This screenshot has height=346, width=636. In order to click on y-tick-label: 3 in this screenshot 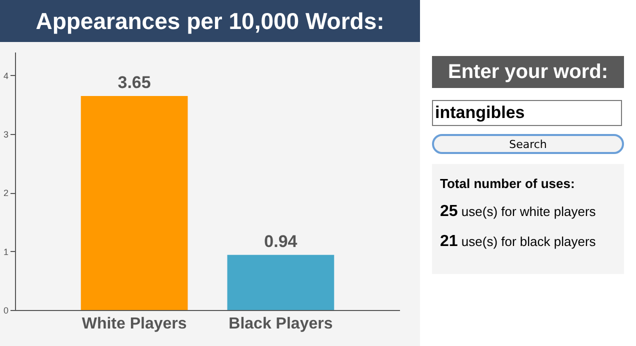, I will do `click(5, 135)`.